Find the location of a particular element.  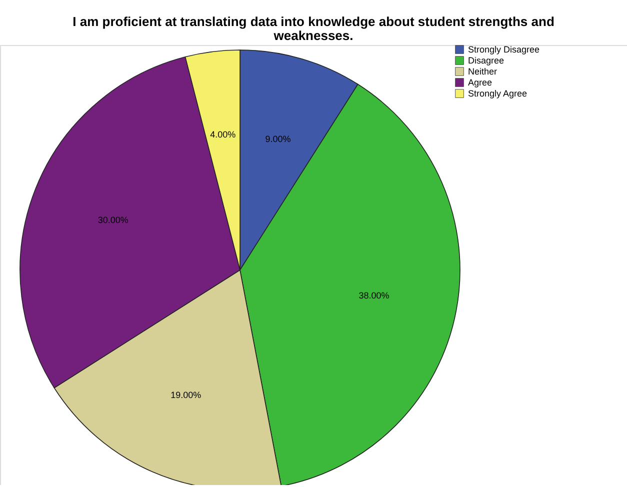

data-label: 30.00% is located at coordinates (113, 219).